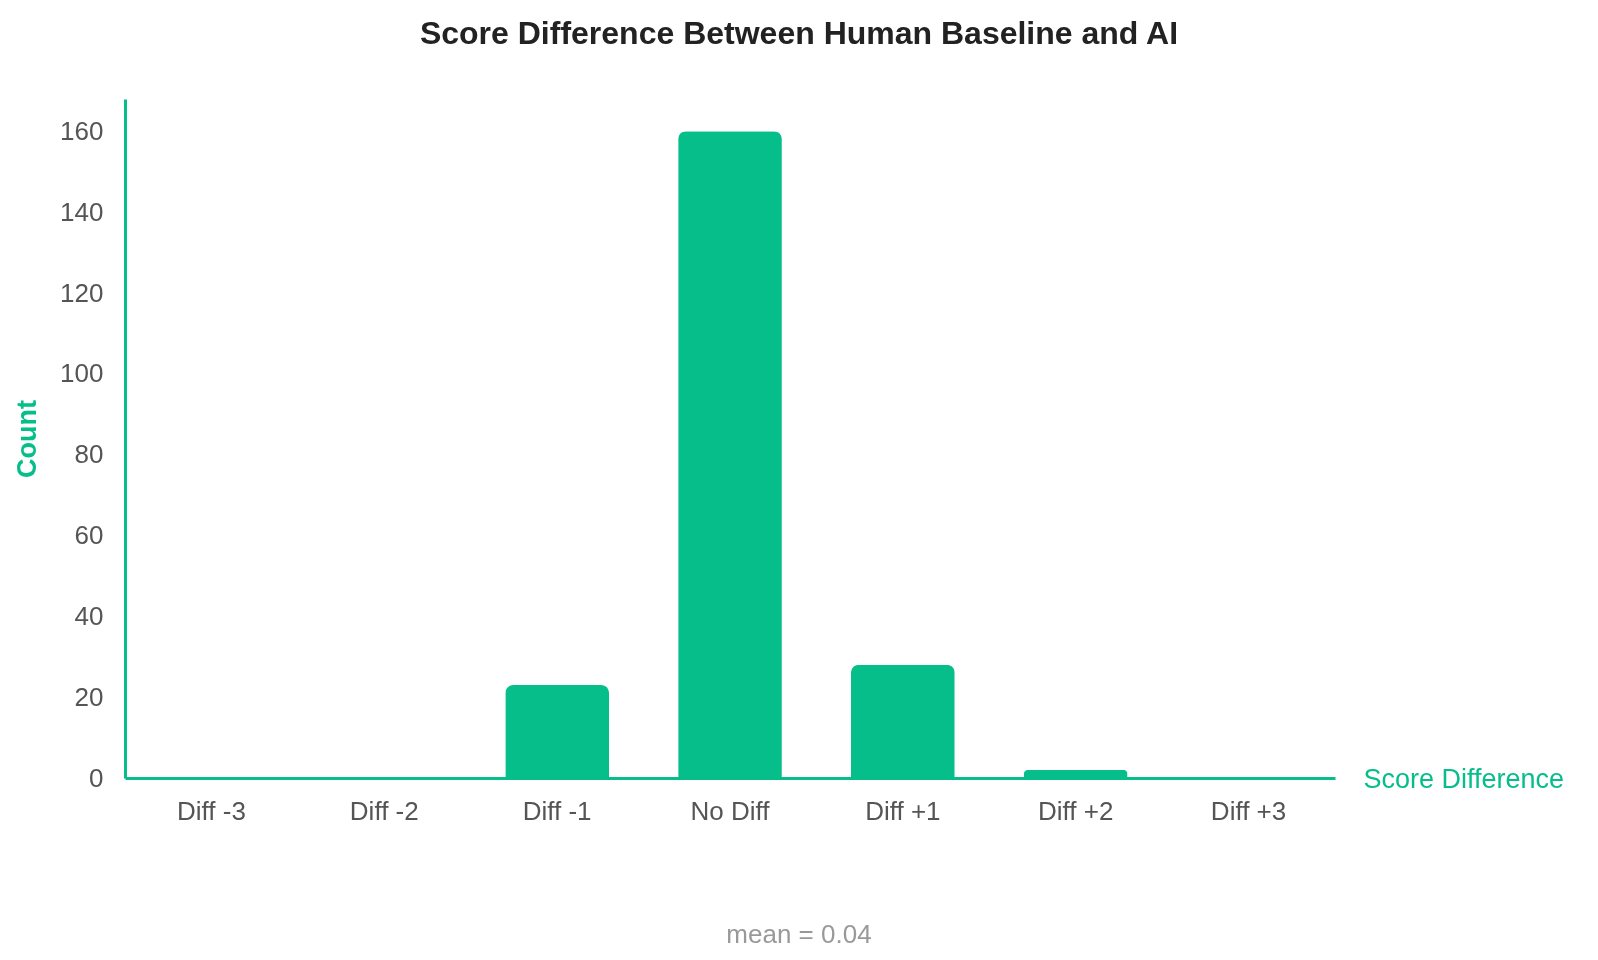 This screenshot has height=960, width=1598. What do you see at coordinates (211, 810) in the screenshot?
I see `x-tick-label: Diff -3` at bounding box center [211, 810].